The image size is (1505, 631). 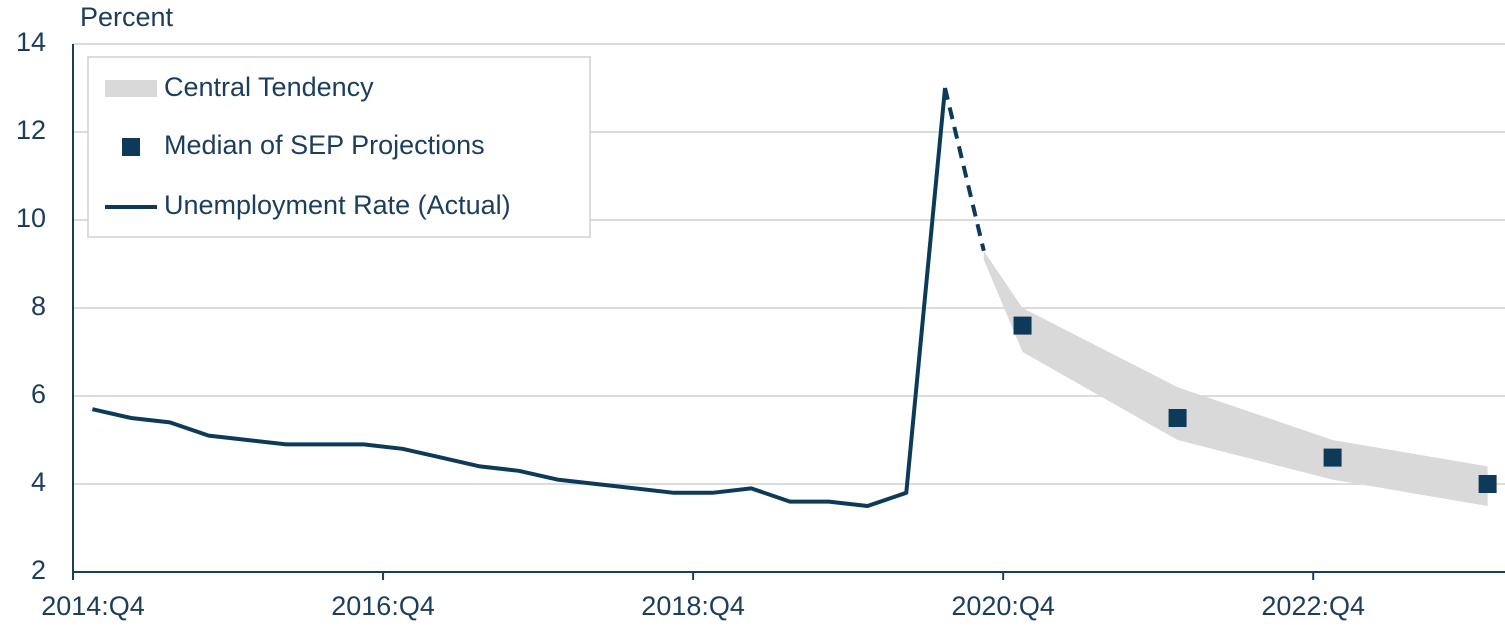 I want to click on x-tick-label: 2022:Q4, so click(x=1313, y=606).